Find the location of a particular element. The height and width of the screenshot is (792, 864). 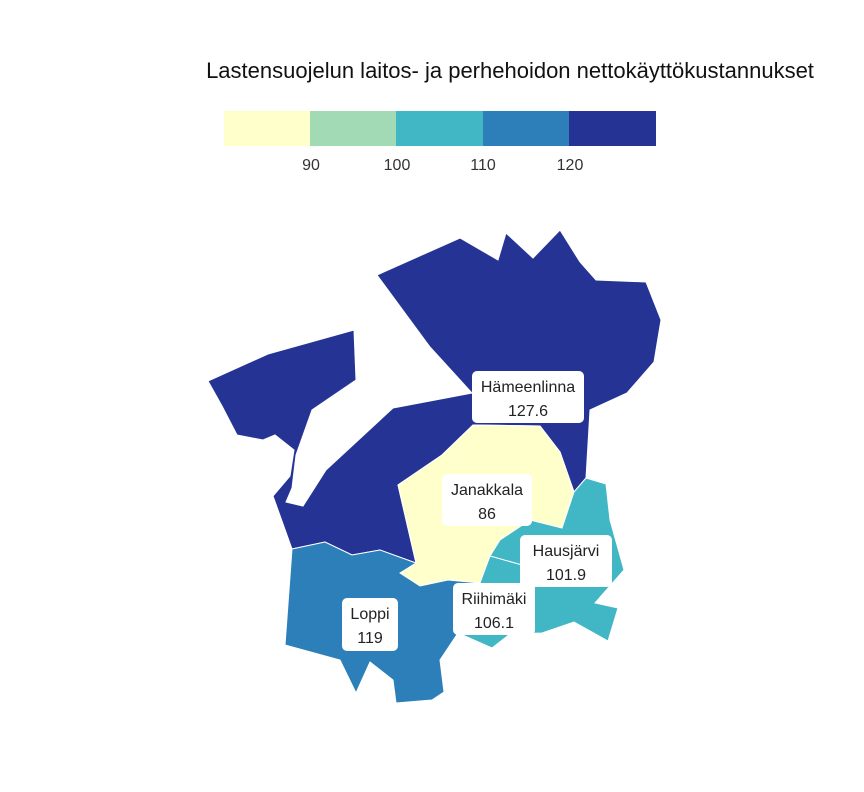

legend-tick: 100 is located at coordinates (397, 165).